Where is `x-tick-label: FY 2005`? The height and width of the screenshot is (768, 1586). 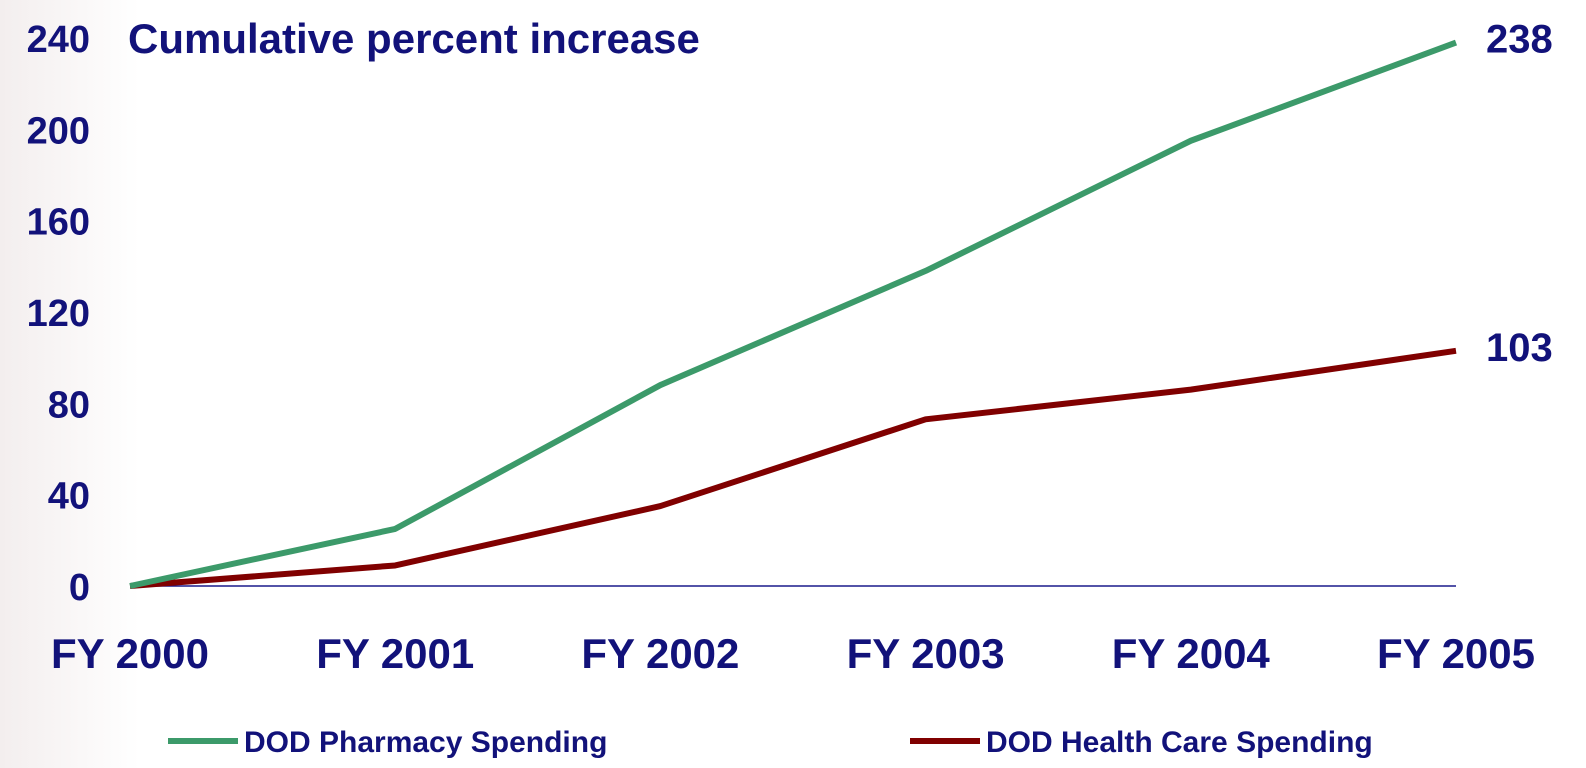
x-tick-label: FY 2005 is located at coordinates (1456, 653).